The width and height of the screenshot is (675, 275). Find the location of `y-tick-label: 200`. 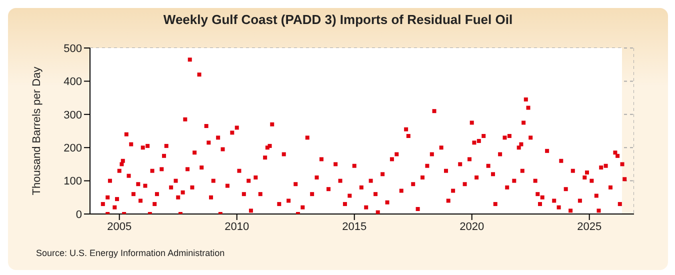

y-tick-label: 200 is located at coordinates (73, 148).